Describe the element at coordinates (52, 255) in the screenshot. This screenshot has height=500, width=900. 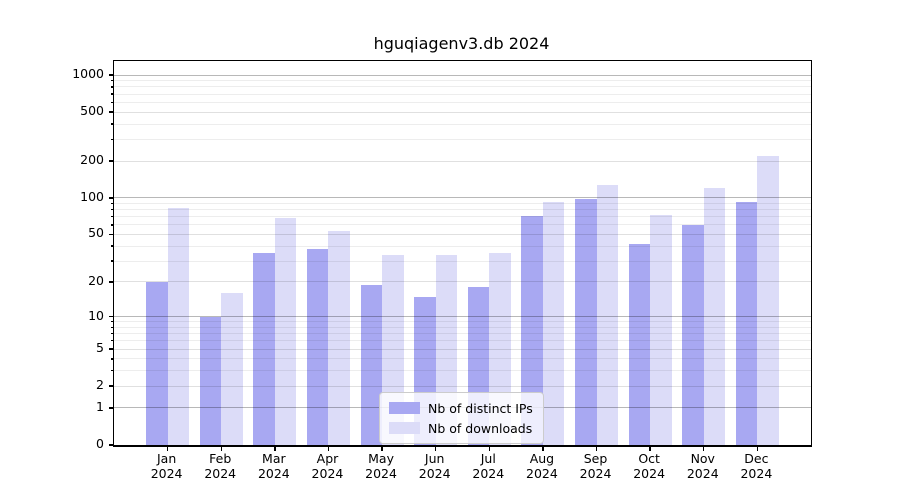
I see `y-axis: 1000 500 200 100 50 20 10 5 2 1 0` at that location.